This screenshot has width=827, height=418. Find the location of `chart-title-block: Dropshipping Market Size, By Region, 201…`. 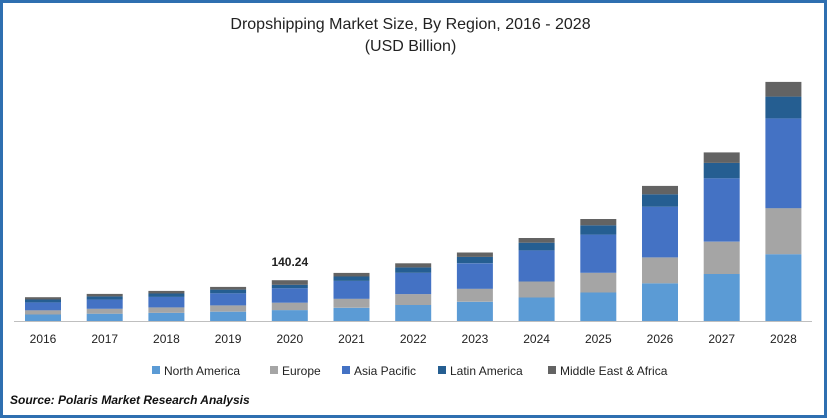

chart-title-block: Dropshipping Market Size, By Region, 201… is located at coordinates (410, 36).